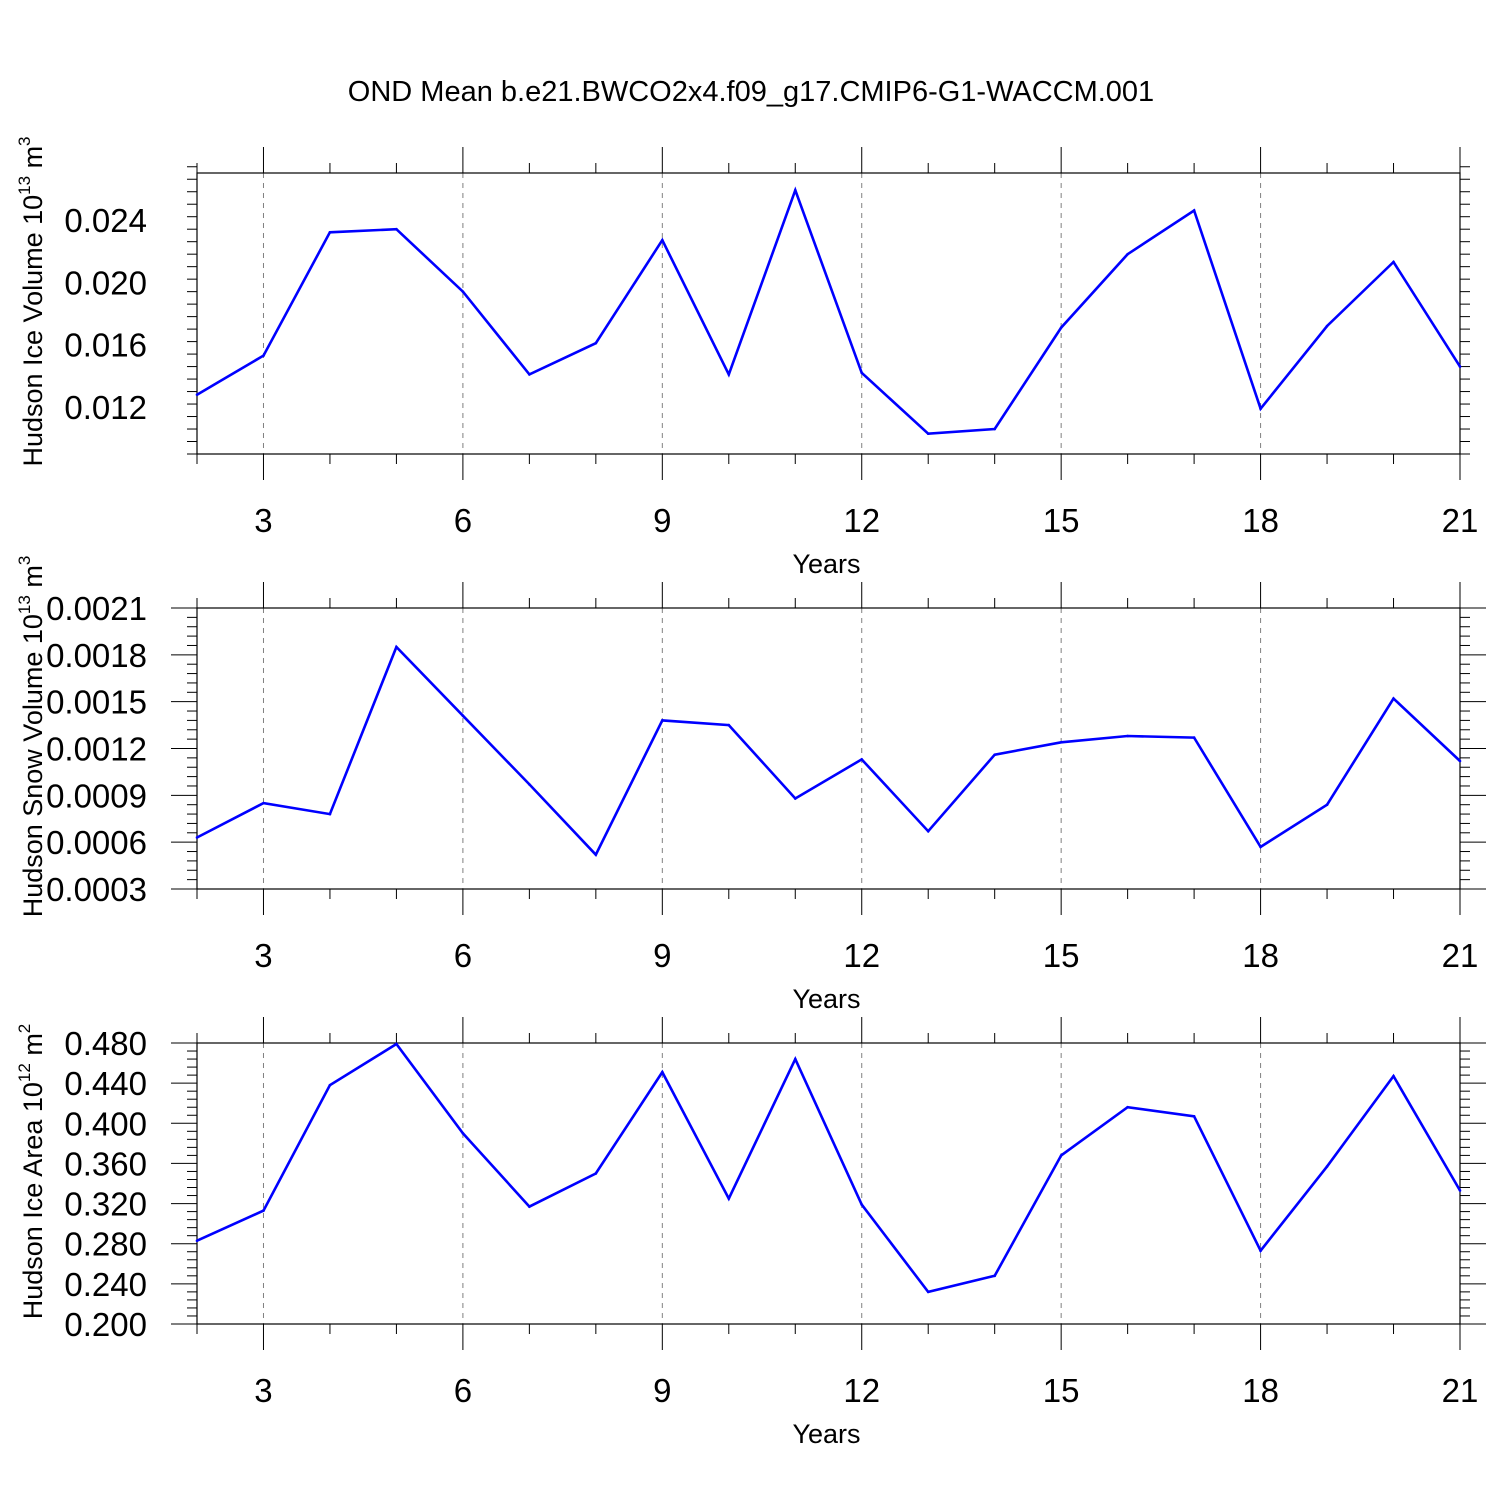 The height and width of the screenshot is (1500, 1500). What do you see at coordinates (105, 1083) in the screenshot?
I see `y-tick-label: 0.440` at bounding box center [105, 1083].